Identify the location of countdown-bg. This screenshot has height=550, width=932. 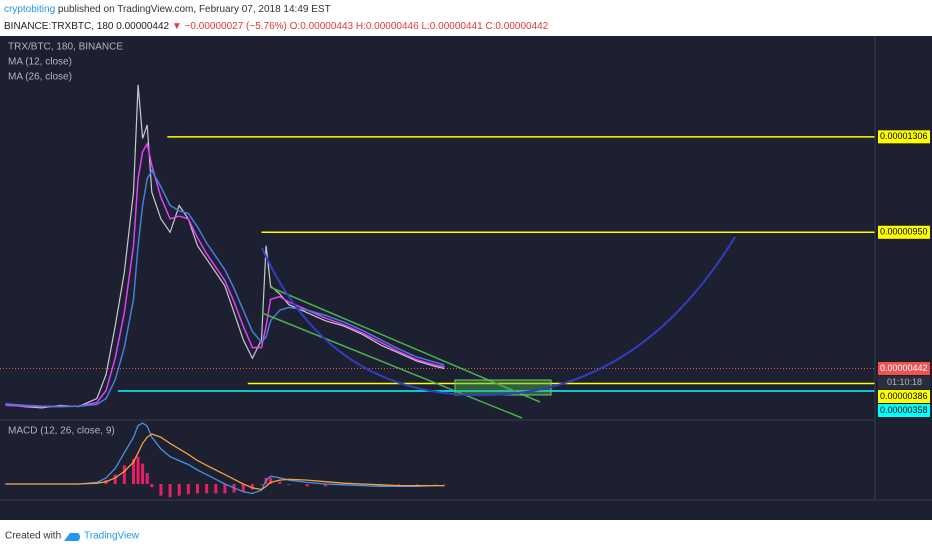
(904, 383).